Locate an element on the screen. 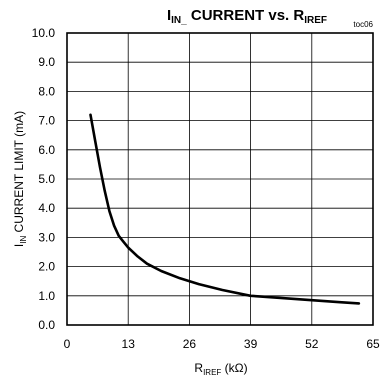  y-axis-label-rest: CURRENT LIMIT (mA) is located at coordinates (19, 173).